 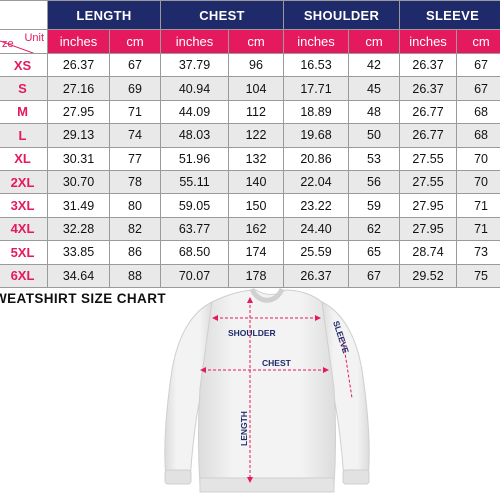 I want to click on size-label: S, so click(x=24, y=88).